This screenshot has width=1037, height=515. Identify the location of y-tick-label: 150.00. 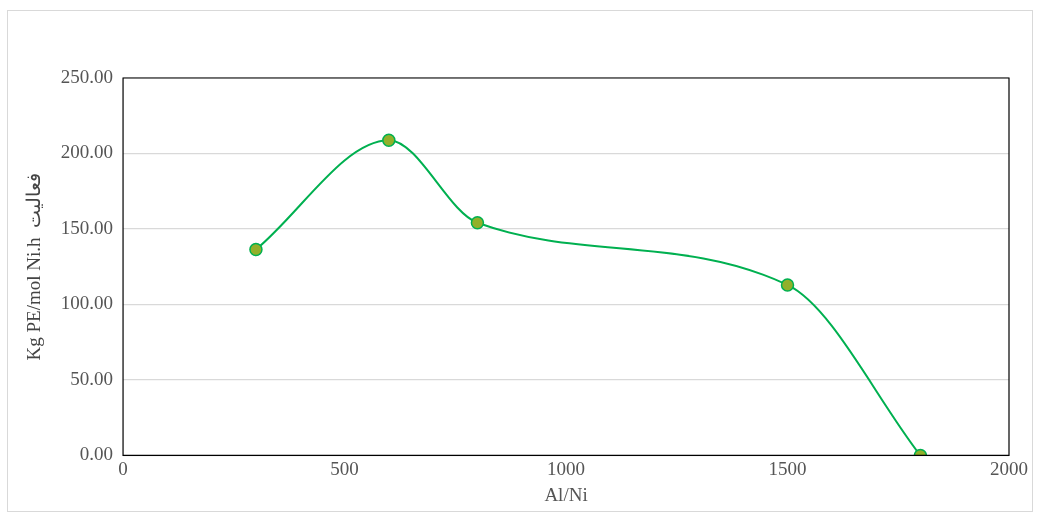
(87, 227).